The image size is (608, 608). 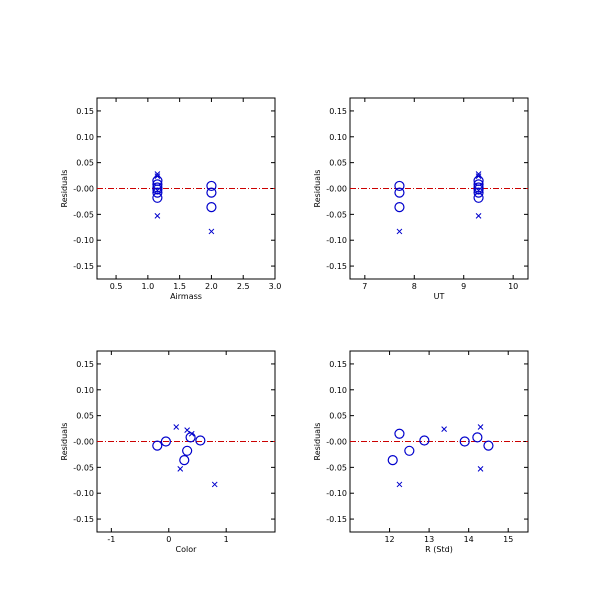 What do you see at coordinates (116, 286) in the screenshot?
I see `x-tick-label: 0.5` at bounding box center [116, 286].